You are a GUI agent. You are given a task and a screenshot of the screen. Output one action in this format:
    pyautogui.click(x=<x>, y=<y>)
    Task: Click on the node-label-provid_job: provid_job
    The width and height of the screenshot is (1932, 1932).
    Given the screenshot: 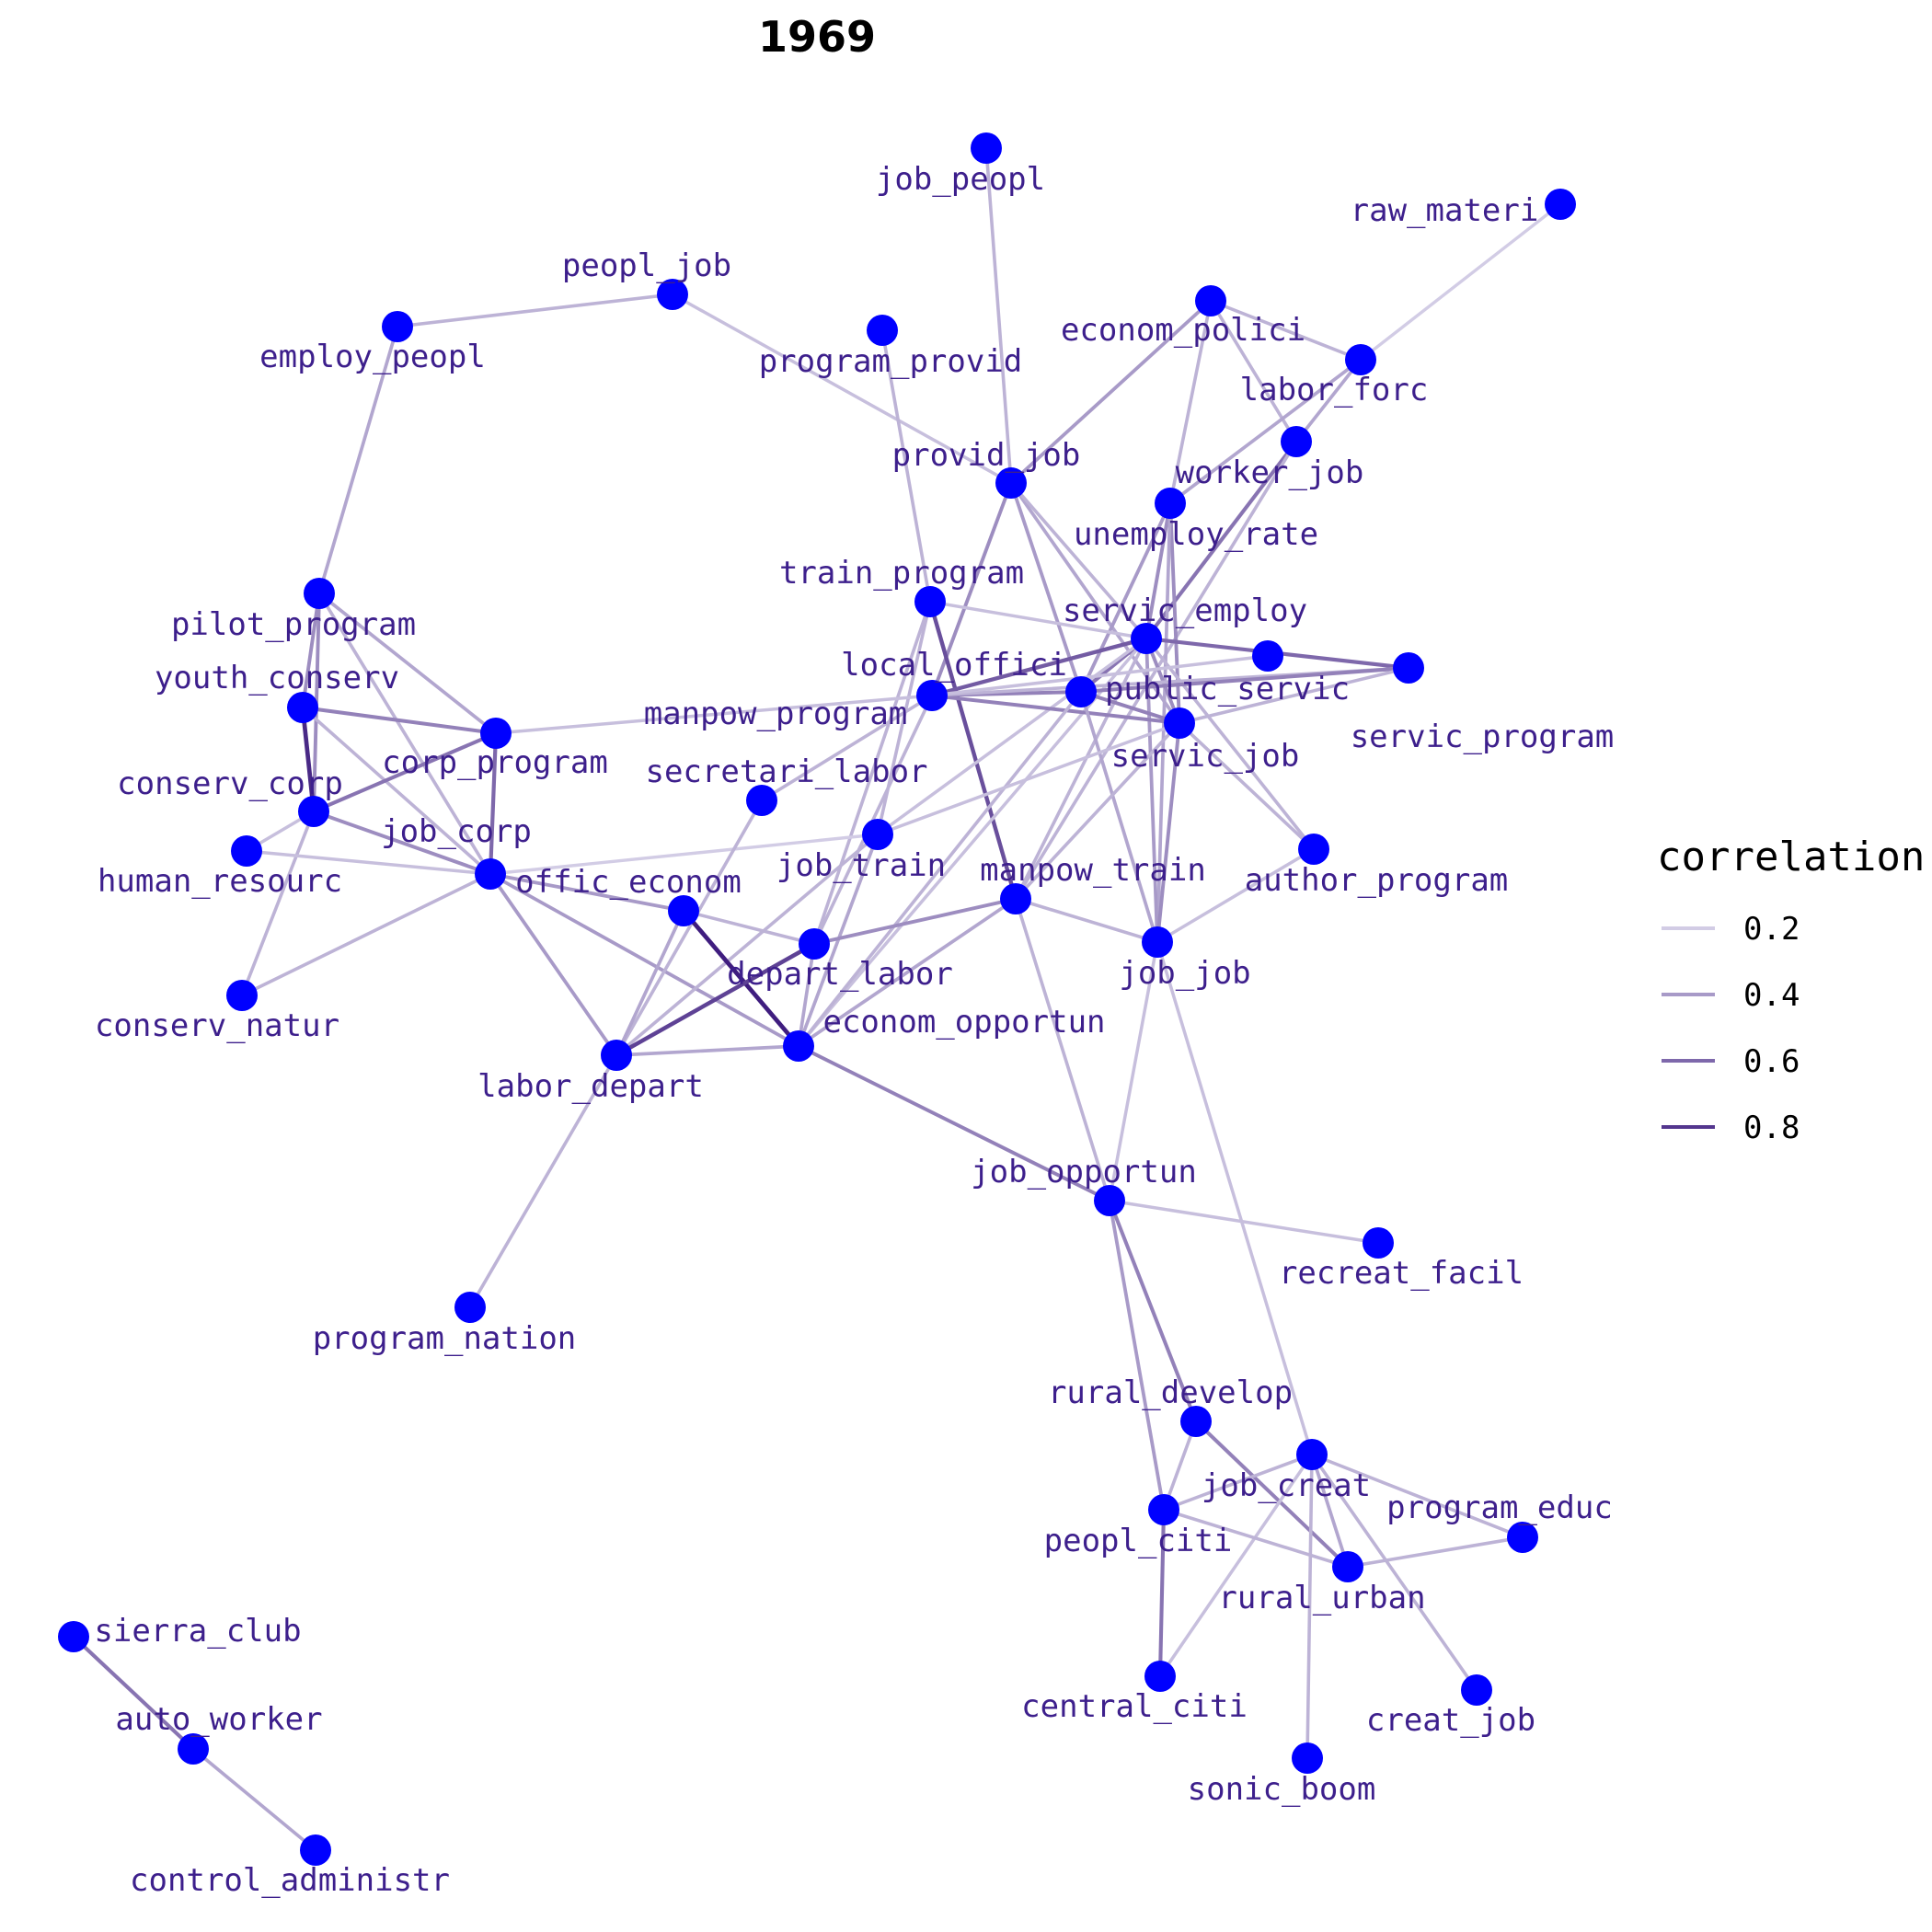 What is the action you would take?
    pyautogui.click(x=986, y=455)
    